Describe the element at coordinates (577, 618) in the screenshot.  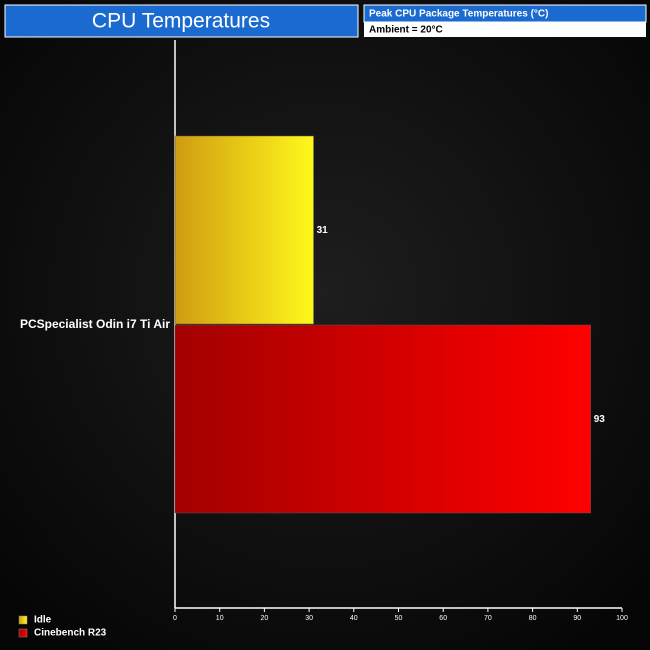
I see `x-tick-label: 90` at that location.